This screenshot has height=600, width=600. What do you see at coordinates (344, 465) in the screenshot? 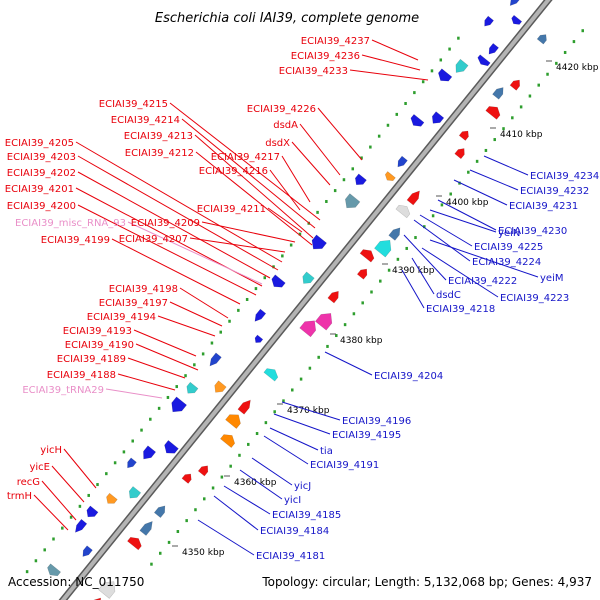
I see `gene-label: ECIAI39_4191` at bounding box center [344, 465].